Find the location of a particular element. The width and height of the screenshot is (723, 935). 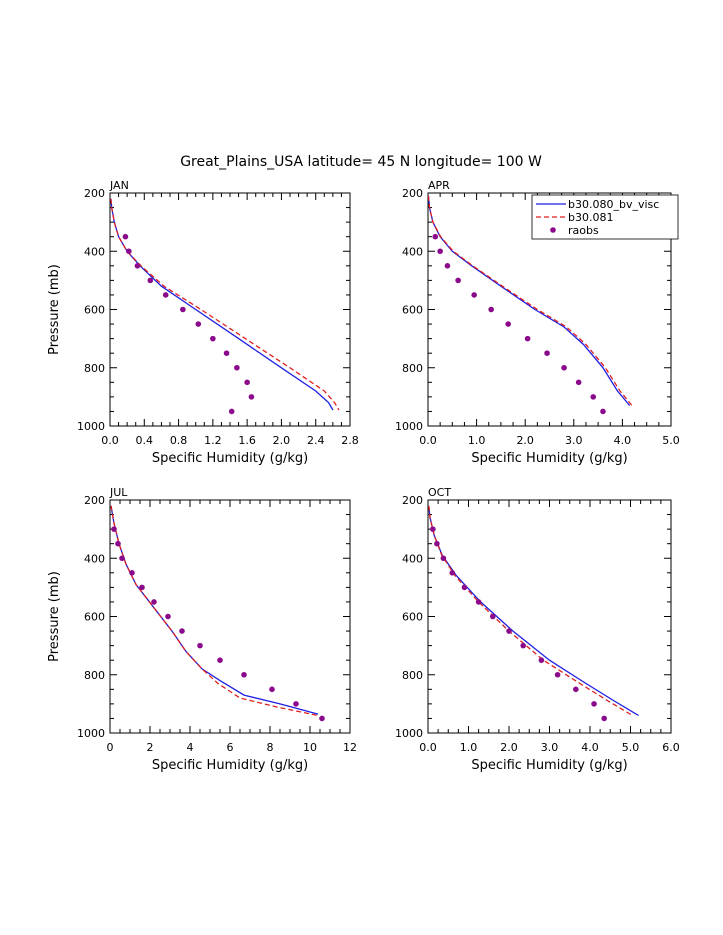

x-tick-label: 4 is located at coordinates (190, 747).